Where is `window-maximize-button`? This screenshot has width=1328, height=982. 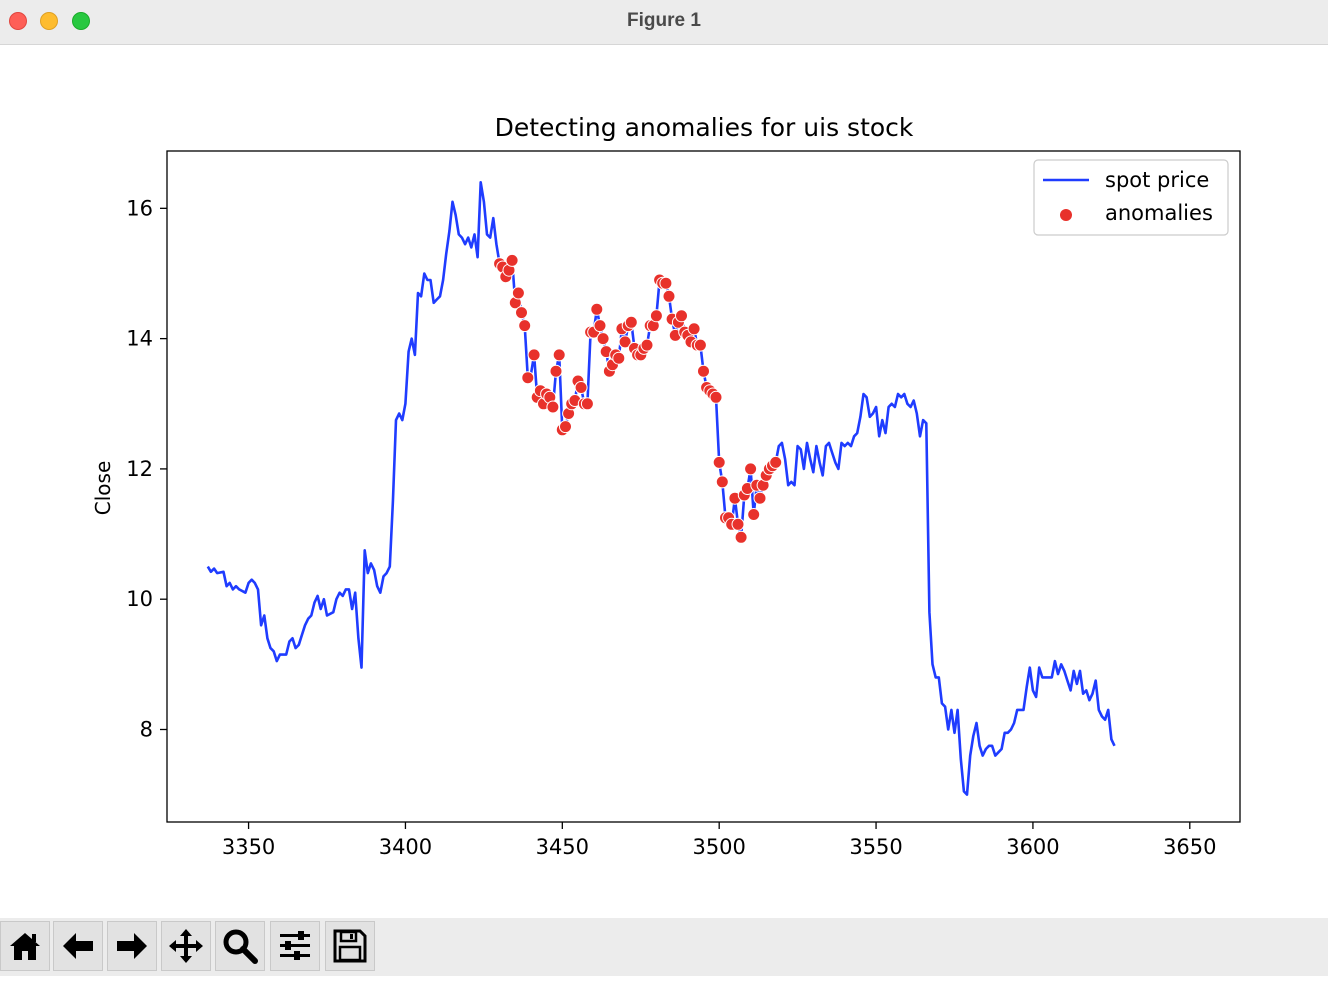 window-maximize-button is located at coordinates (81, 21).